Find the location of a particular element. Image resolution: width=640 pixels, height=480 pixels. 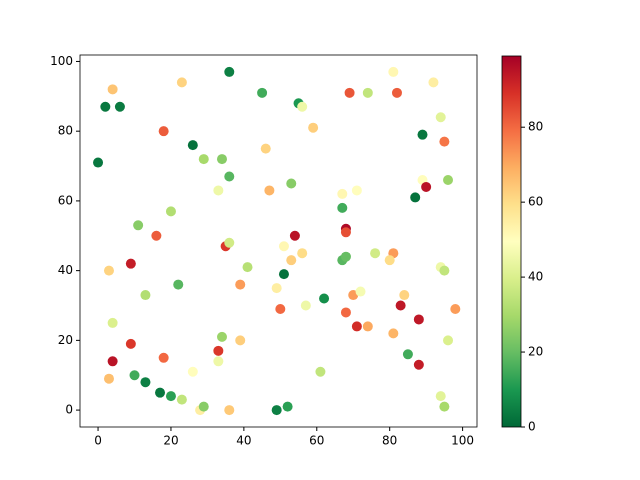

colorbar-tick-label: 80 is located at coordinates (535, 127).